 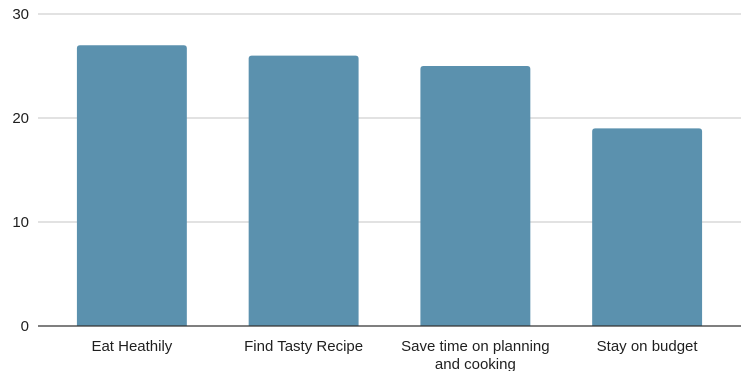 I want to click on x-tick-label: Find Tasty Recipe, so click(x=303, y=346).